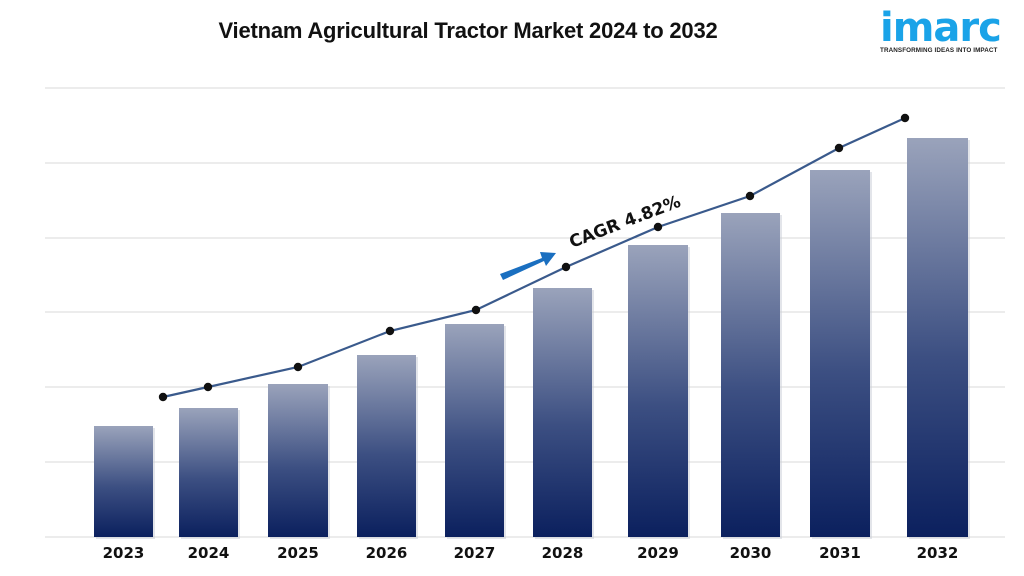 The image size is (1024, 576). I want to click on x-label: 2029, so click(658, 553).